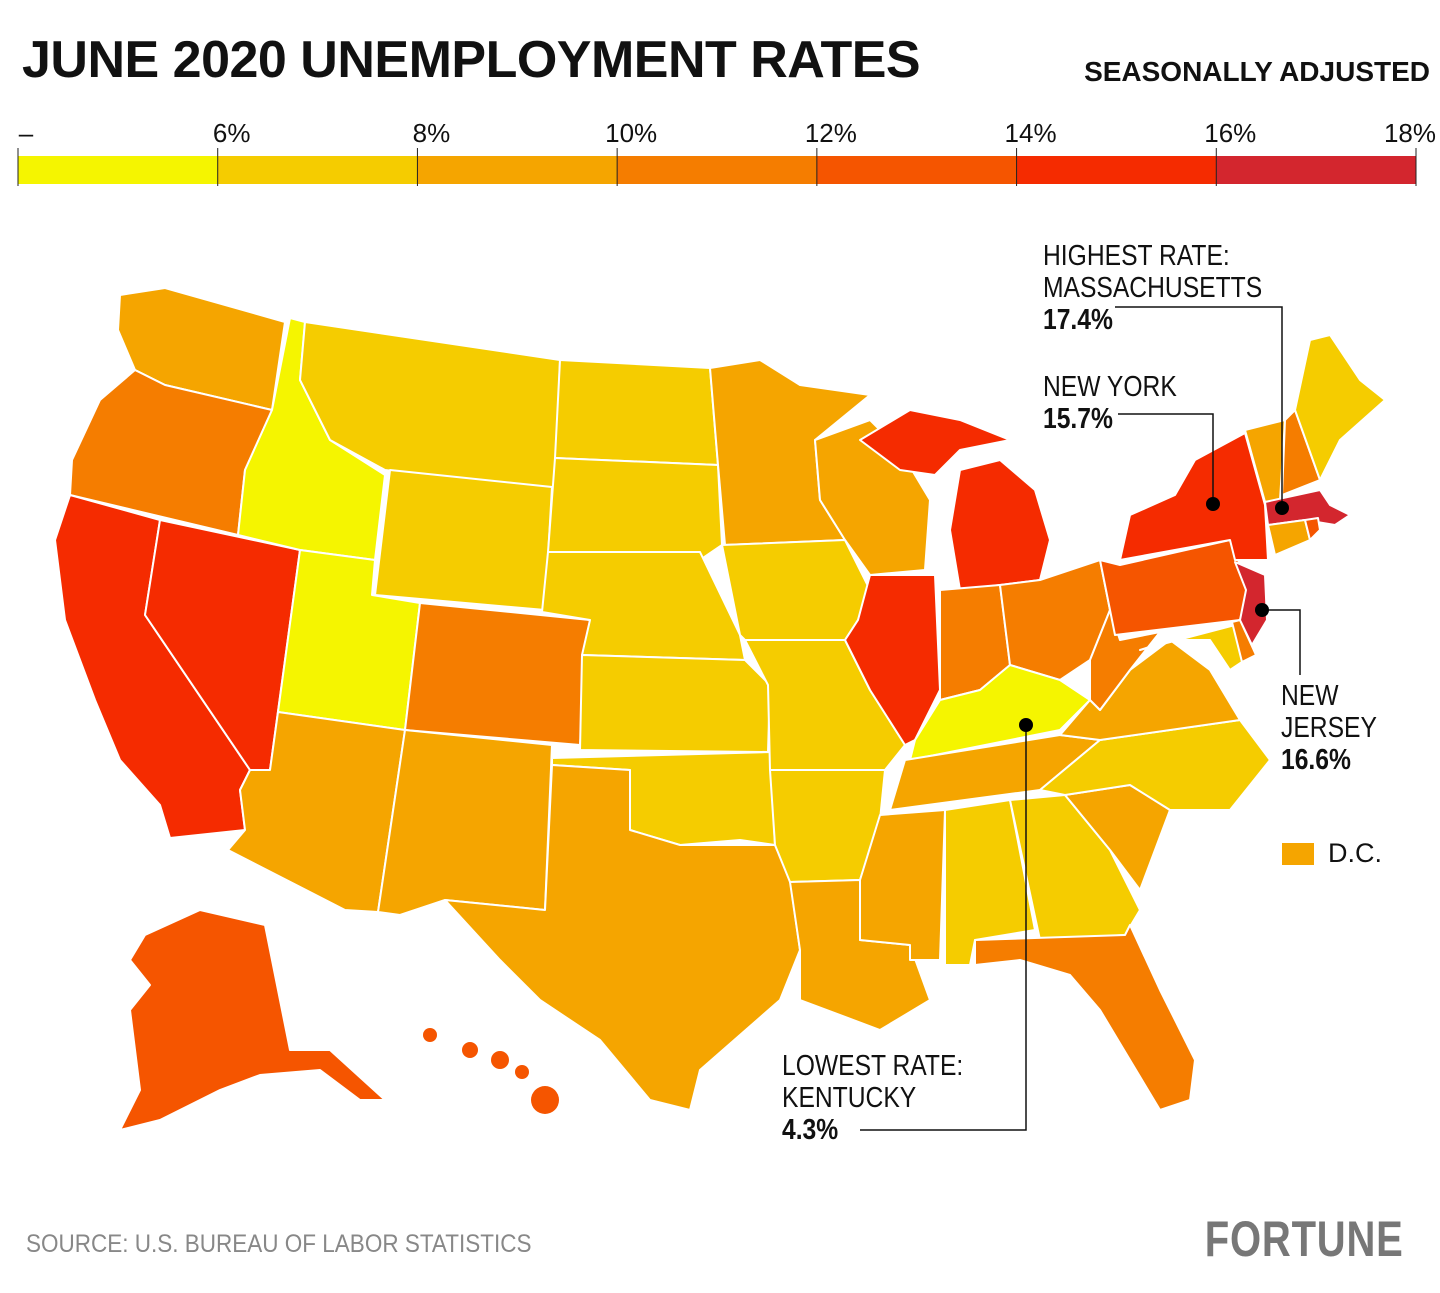 The image size is (1440, 1293). What do you see at coordinates (1312, 529) in the screenshot?
I see `state-ri` at bounding box center [1312, 529].